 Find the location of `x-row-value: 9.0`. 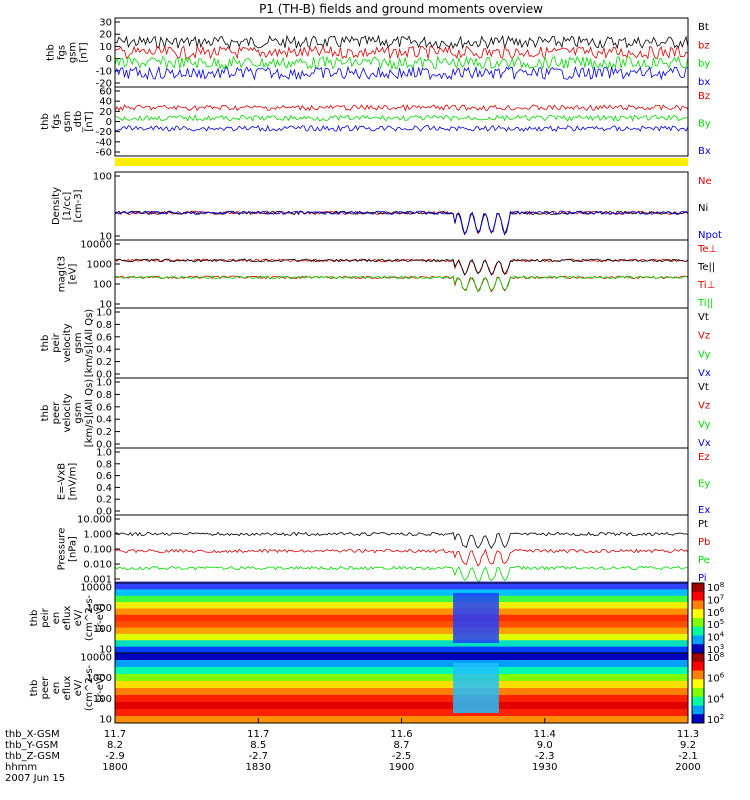

x-row-value: 9.0 is located at coordinates (545, 745).